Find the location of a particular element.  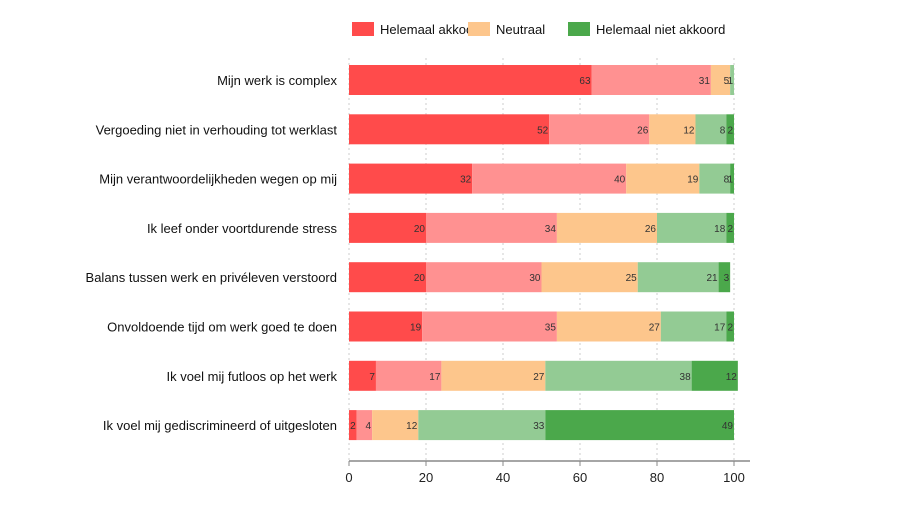

x-tick-label: 100 is located at coordinates (734, 477).